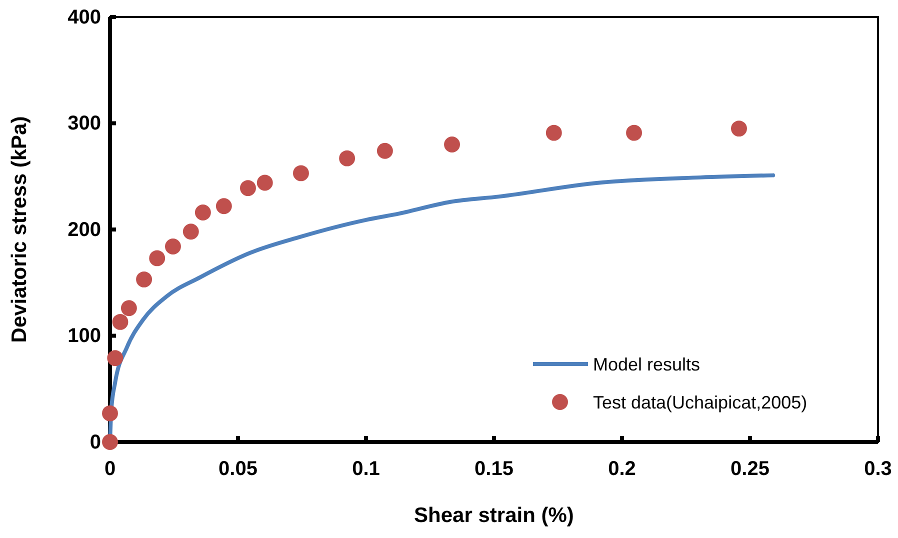  I want to click on y-axis-title: Deviatoric stress (kPa), so click(19, 229).